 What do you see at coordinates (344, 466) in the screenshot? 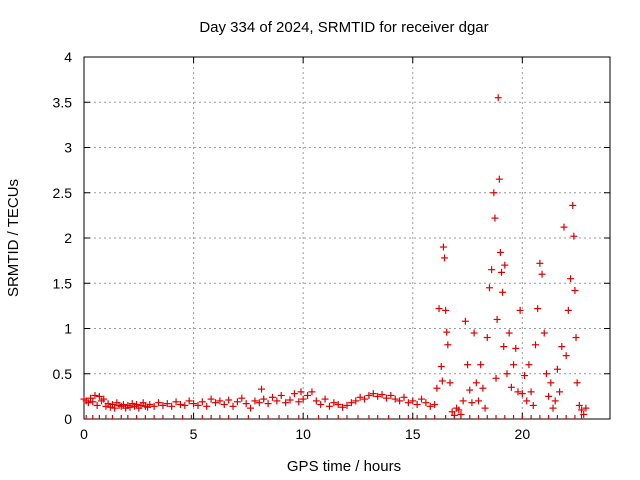
I see `x-axis-label: GPS time / hours` at bounding box center [344, 466].